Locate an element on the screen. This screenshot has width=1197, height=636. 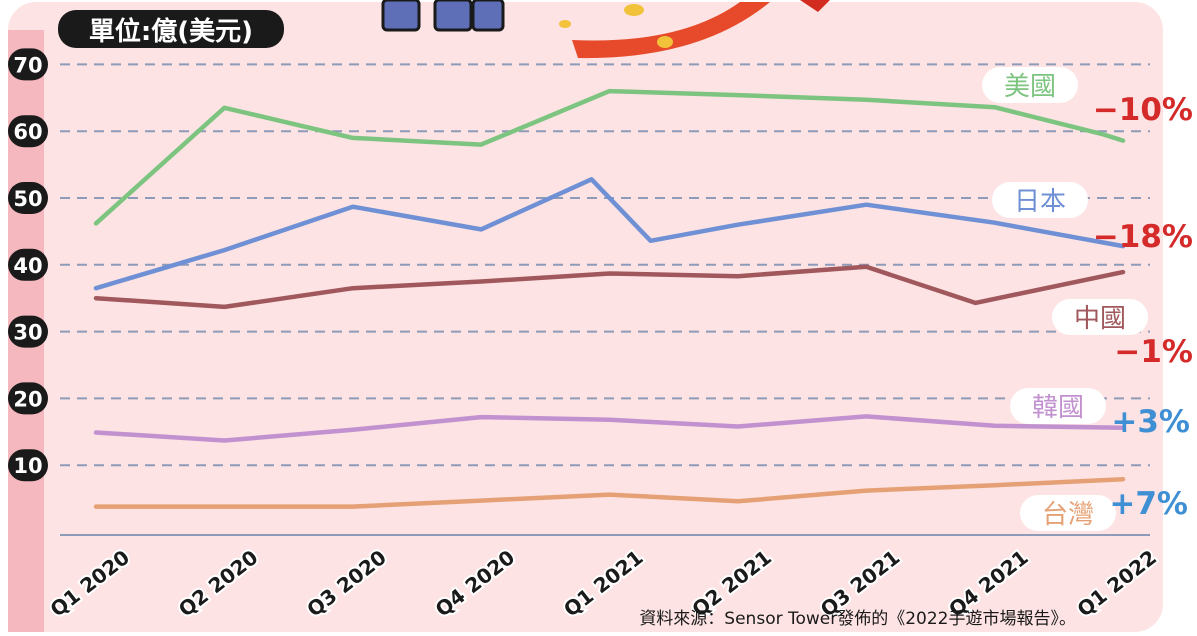
y-tick-label: 30 is located at coordinates (27, 333).